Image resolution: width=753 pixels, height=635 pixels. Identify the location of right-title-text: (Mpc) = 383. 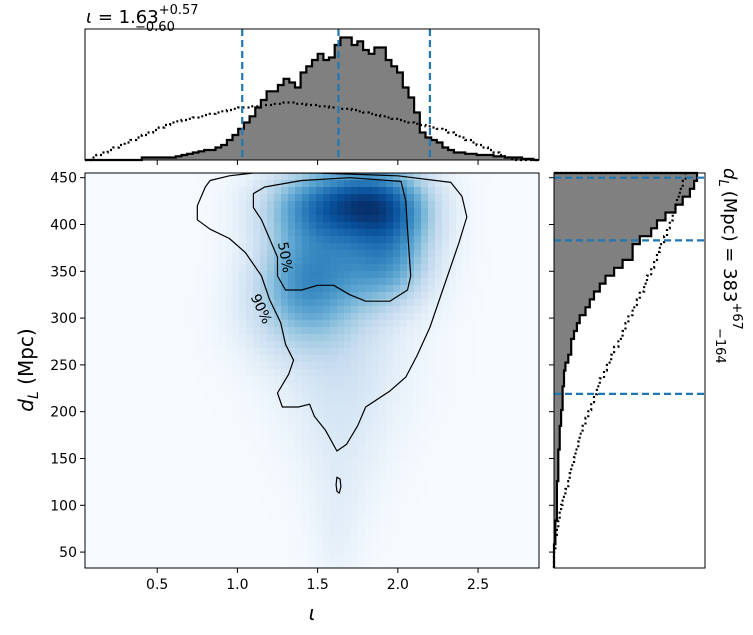
(729, 247).